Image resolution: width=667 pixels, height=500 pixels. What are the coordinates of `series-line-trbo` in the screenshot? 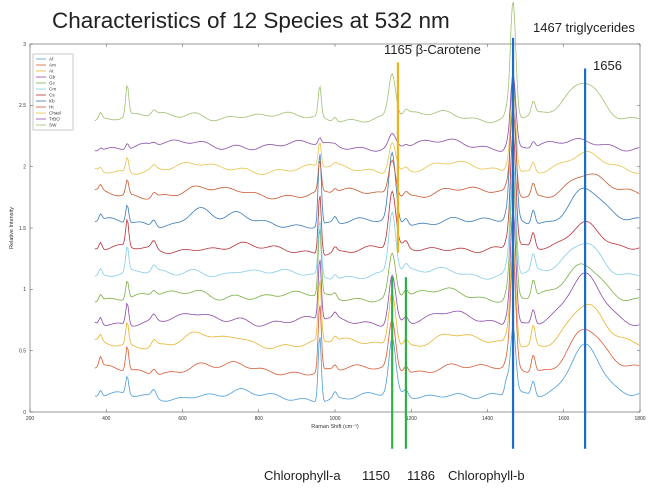 It's located at (367, 112).